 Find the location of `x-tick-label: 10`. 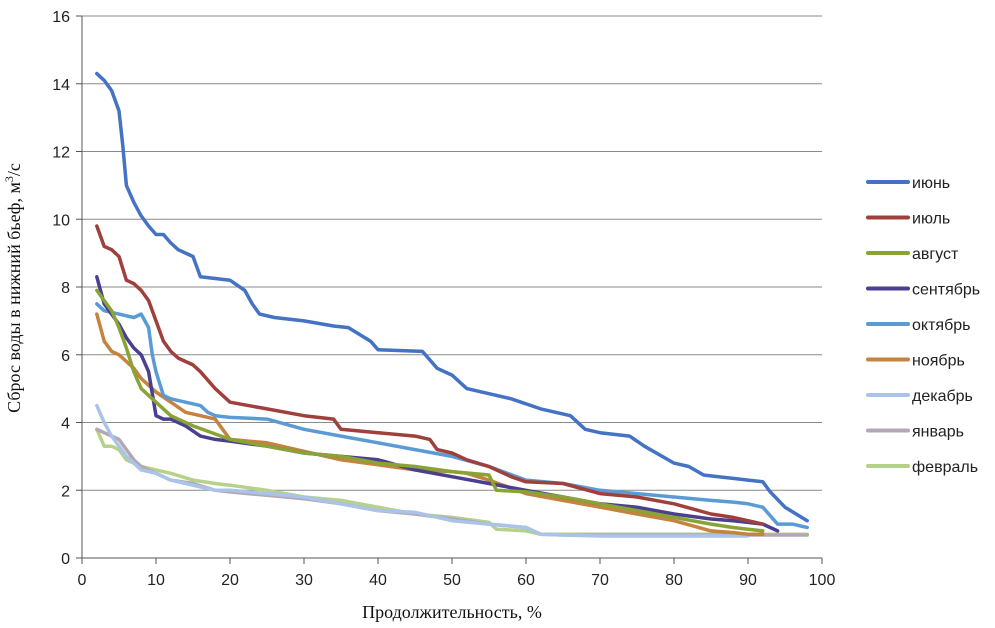

x-tick-label: 10 is located at coordinates (156, 580).